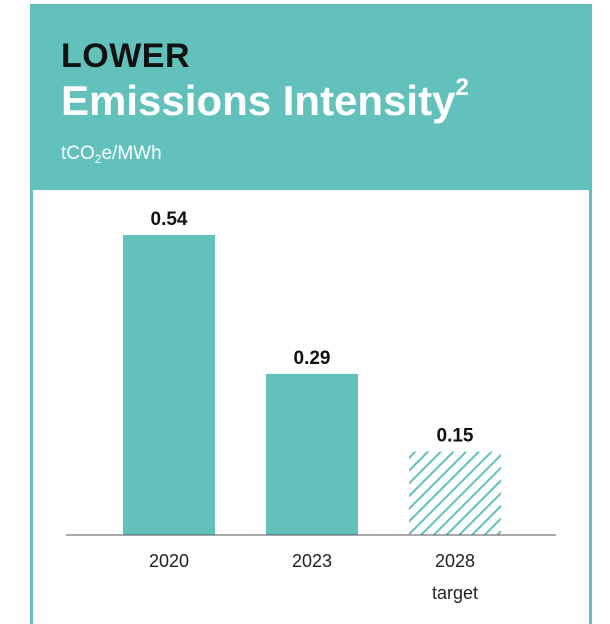  What do you see at coordinates (455, 493) in the screenshot?
I see `bar-2028` at bounding box center [455, 493].